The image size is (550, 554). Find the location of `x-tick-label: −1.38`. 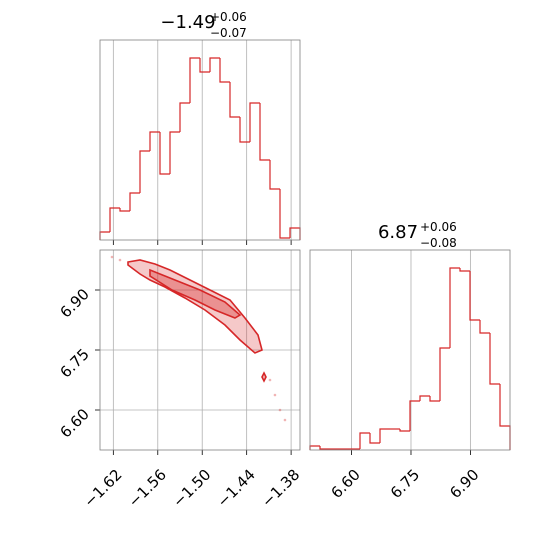

x-tick-label: −1.38 is located at coordinates (280, 488).